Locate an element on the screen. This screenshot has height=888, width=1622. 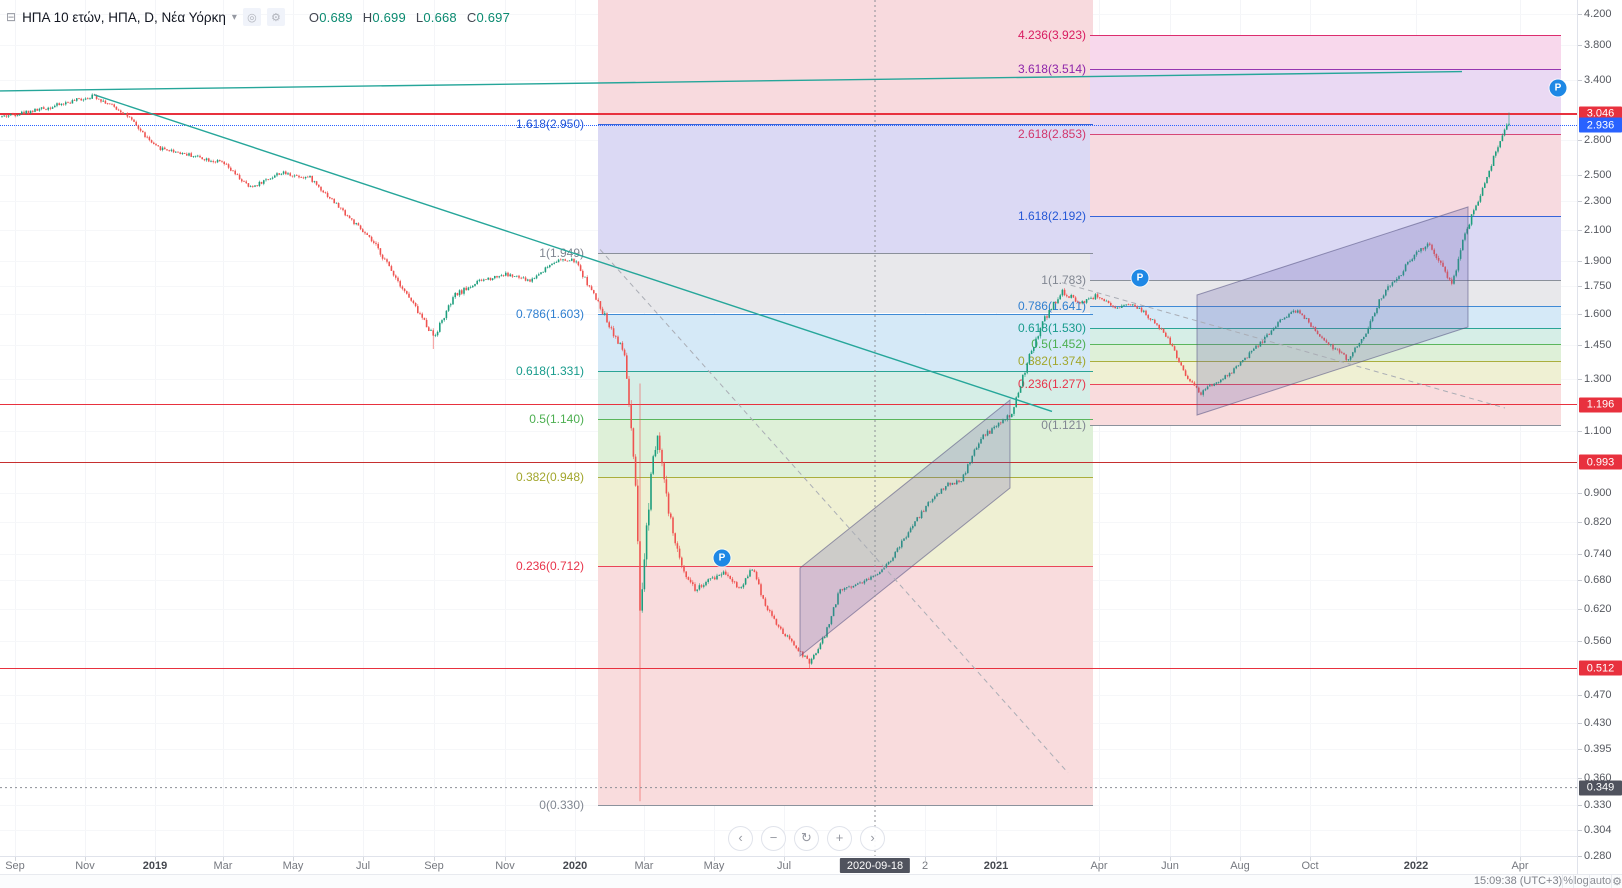
time-tick-label: Nov is located at coordinates (505, 866).